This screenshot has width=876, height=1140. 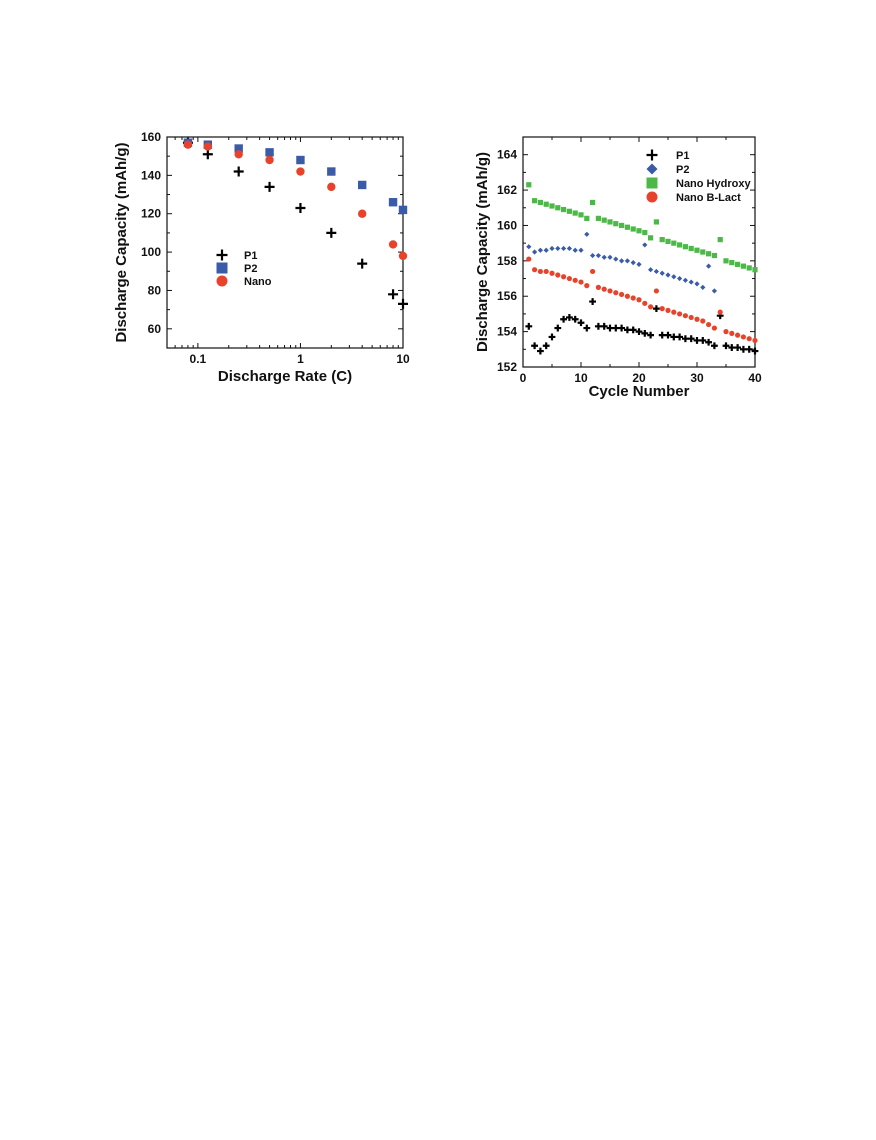 What do you see at coordinates (697, 378) in the screenshot?
I see `x-tick-label: 30` at bounding box center [697, 378].